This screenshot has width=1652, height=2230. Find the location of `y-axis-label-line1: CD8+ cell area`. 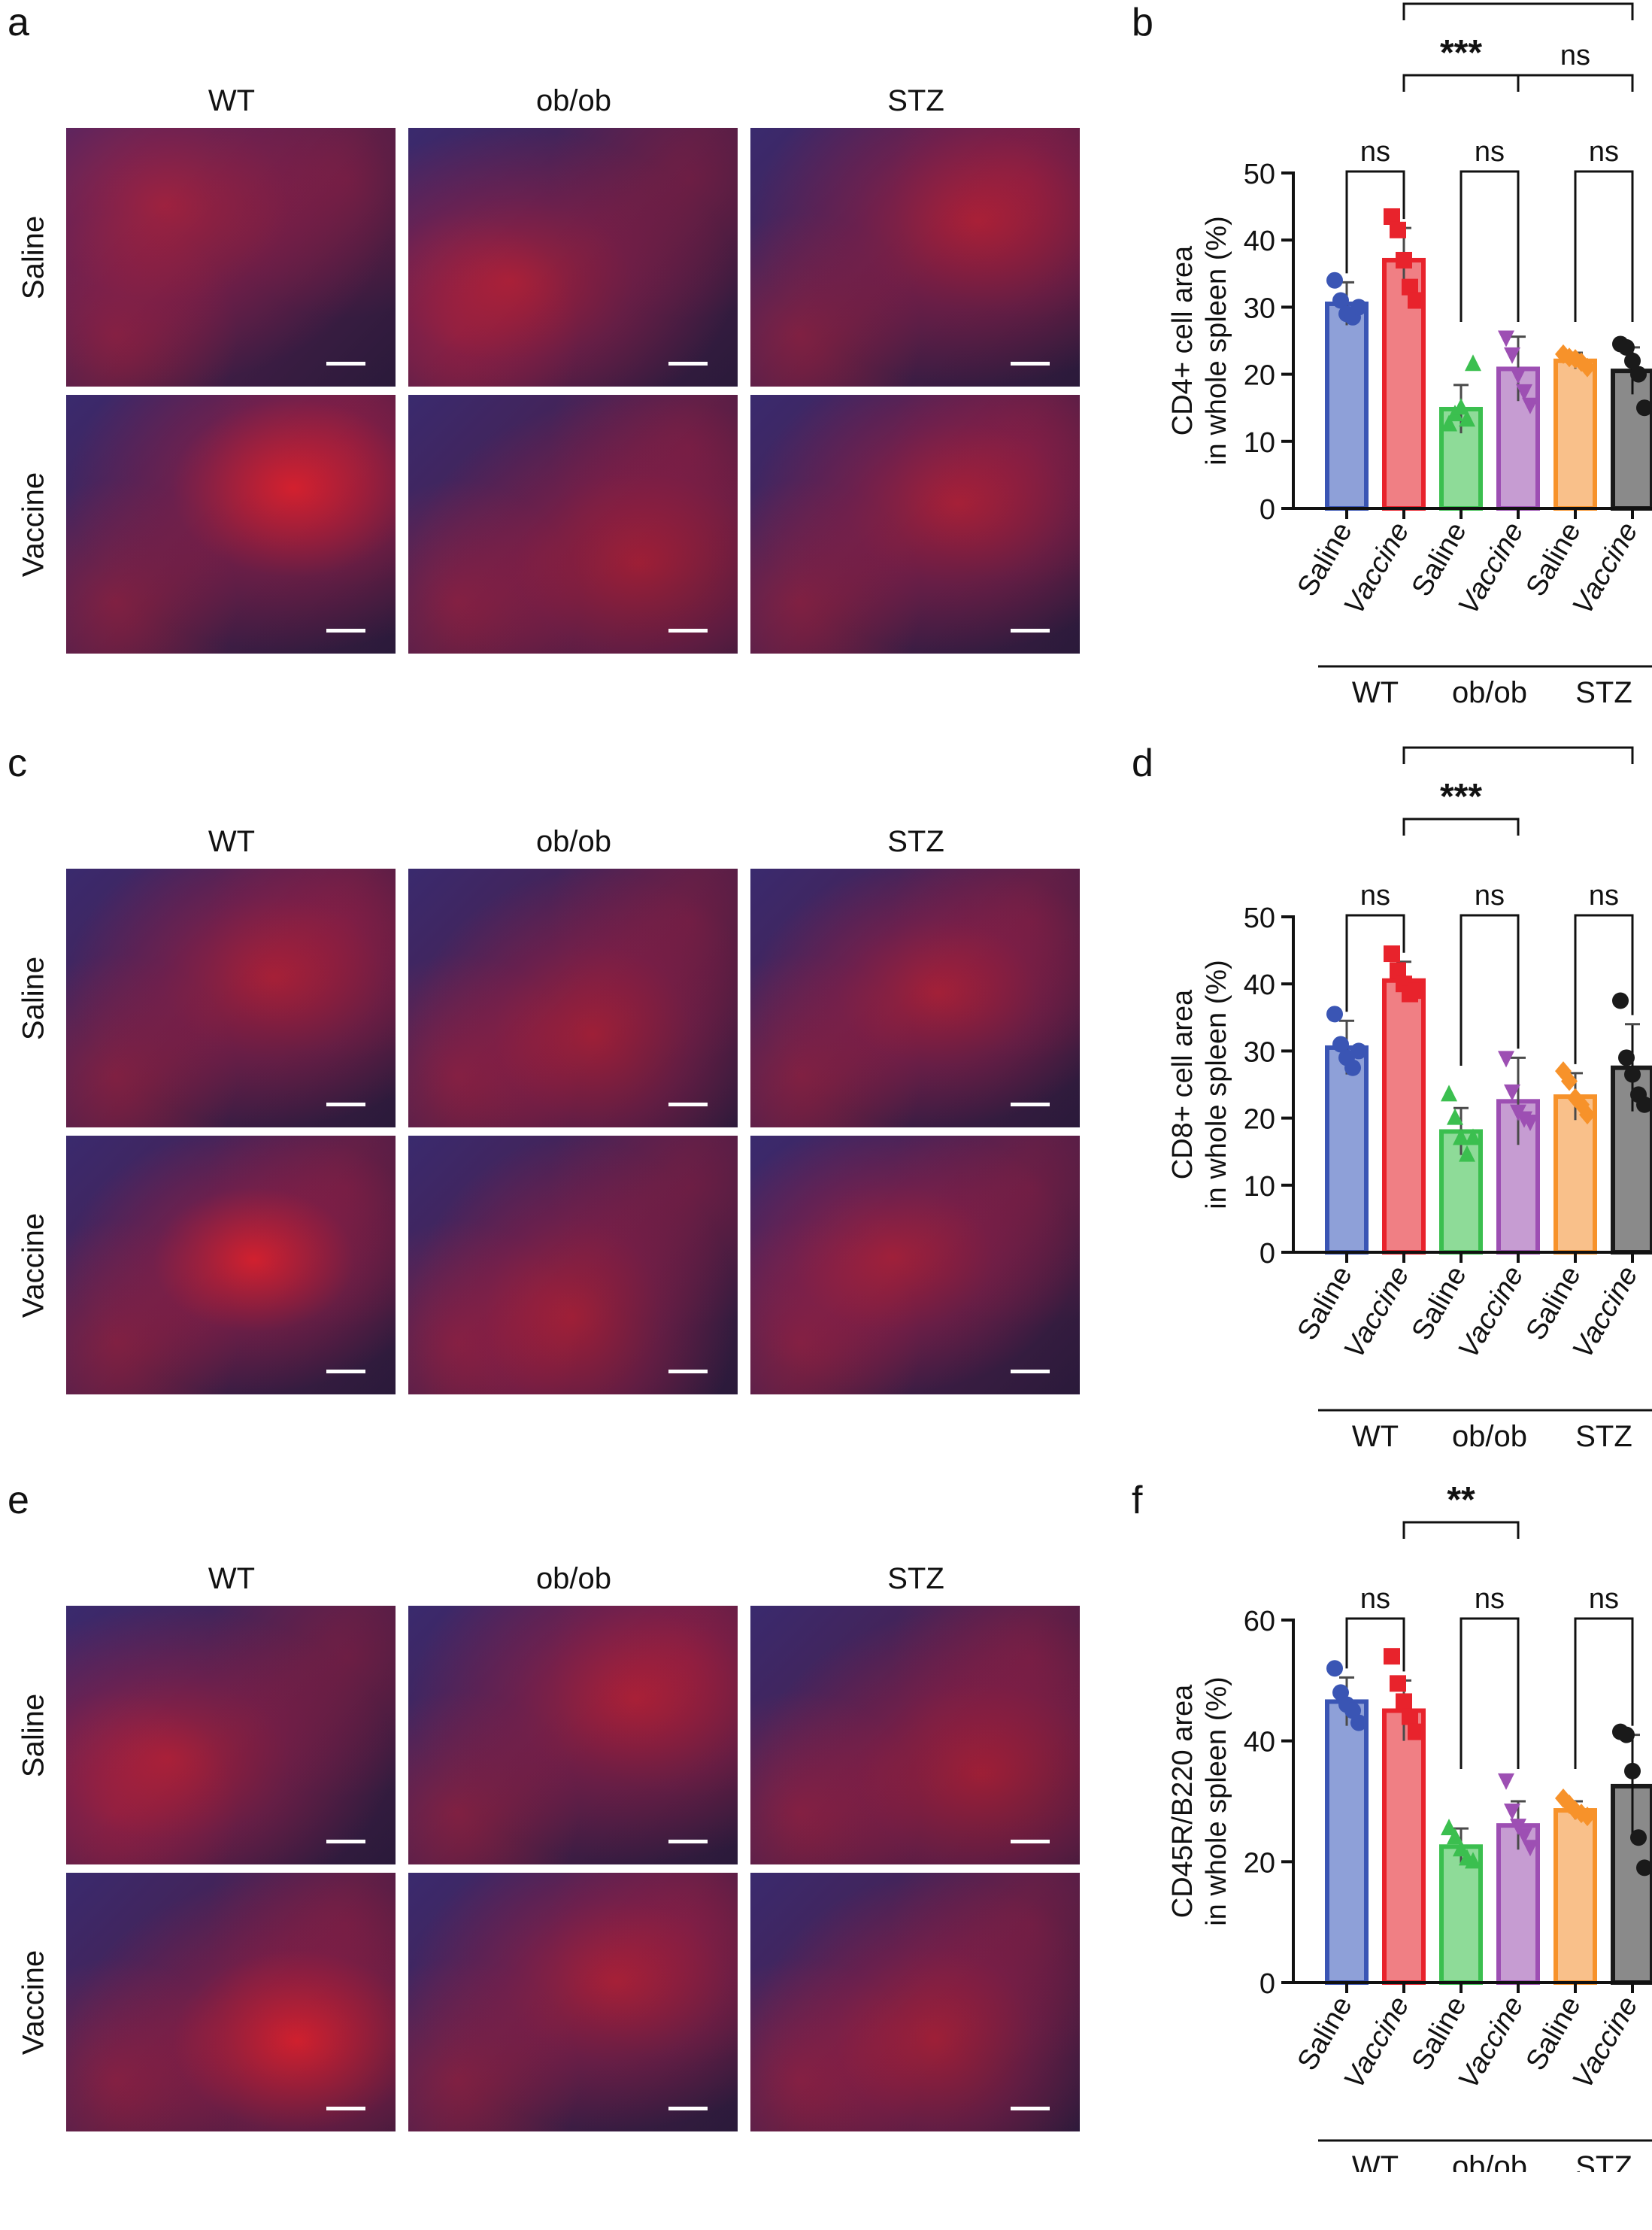

y-axis-label-line1: CD8+ cell area is located at coordinates (1183, 1084).